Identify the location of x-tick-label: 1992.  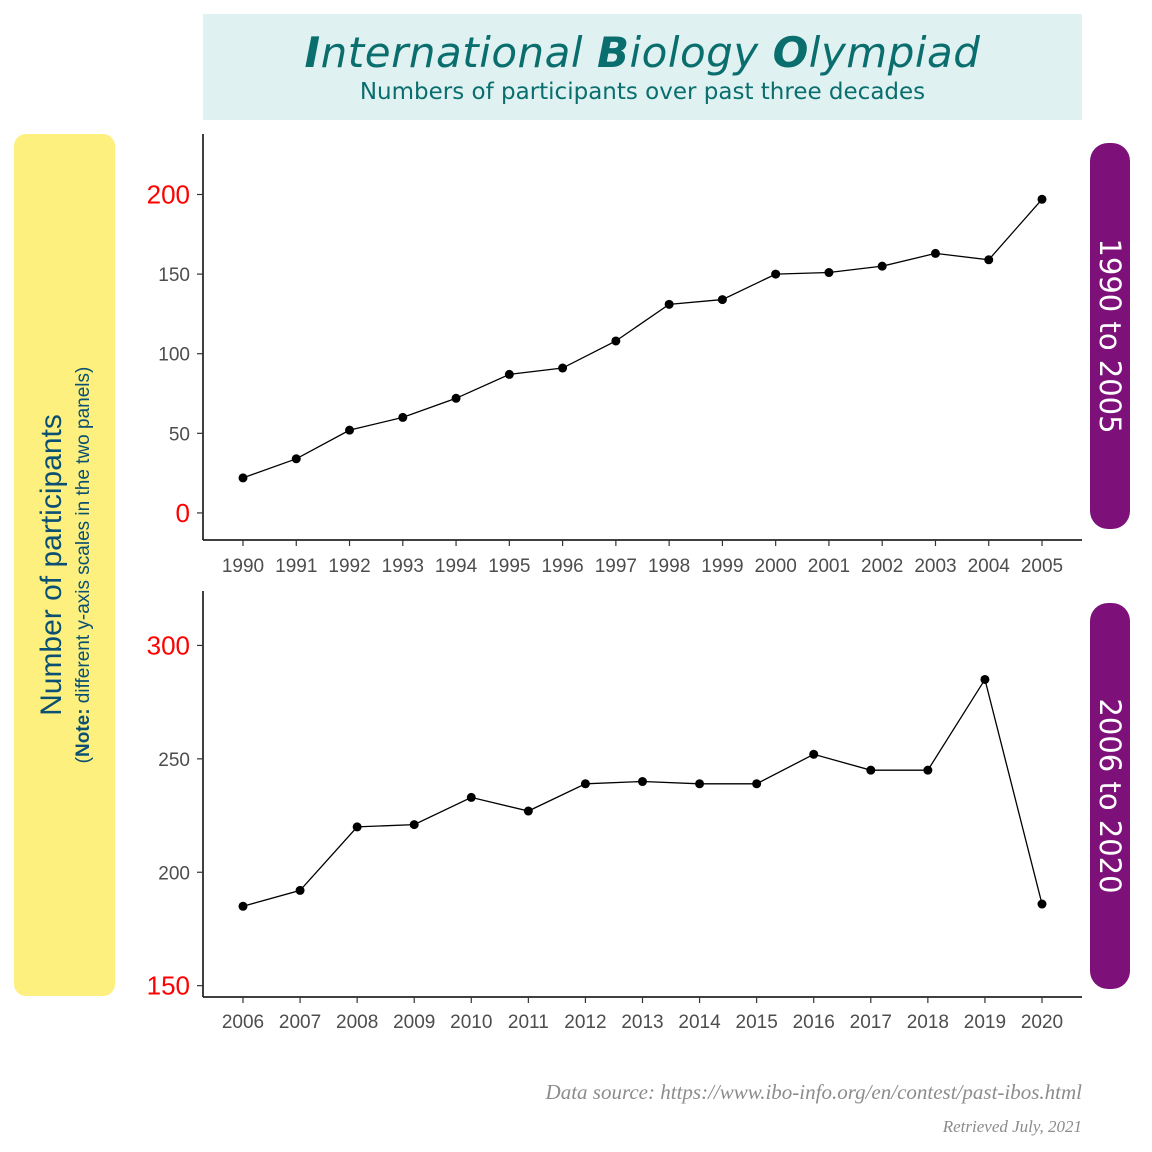
(349, 566).